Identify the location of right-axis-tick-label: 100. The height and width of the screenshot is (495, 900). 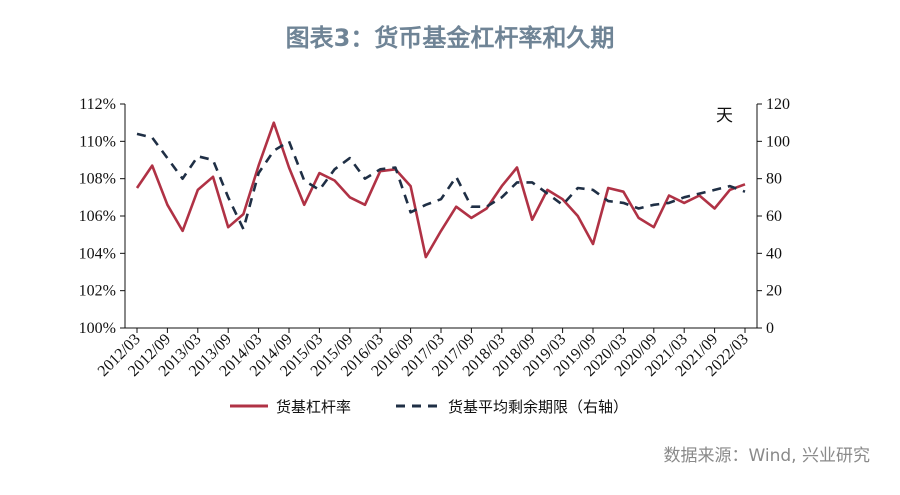
(778, 141).